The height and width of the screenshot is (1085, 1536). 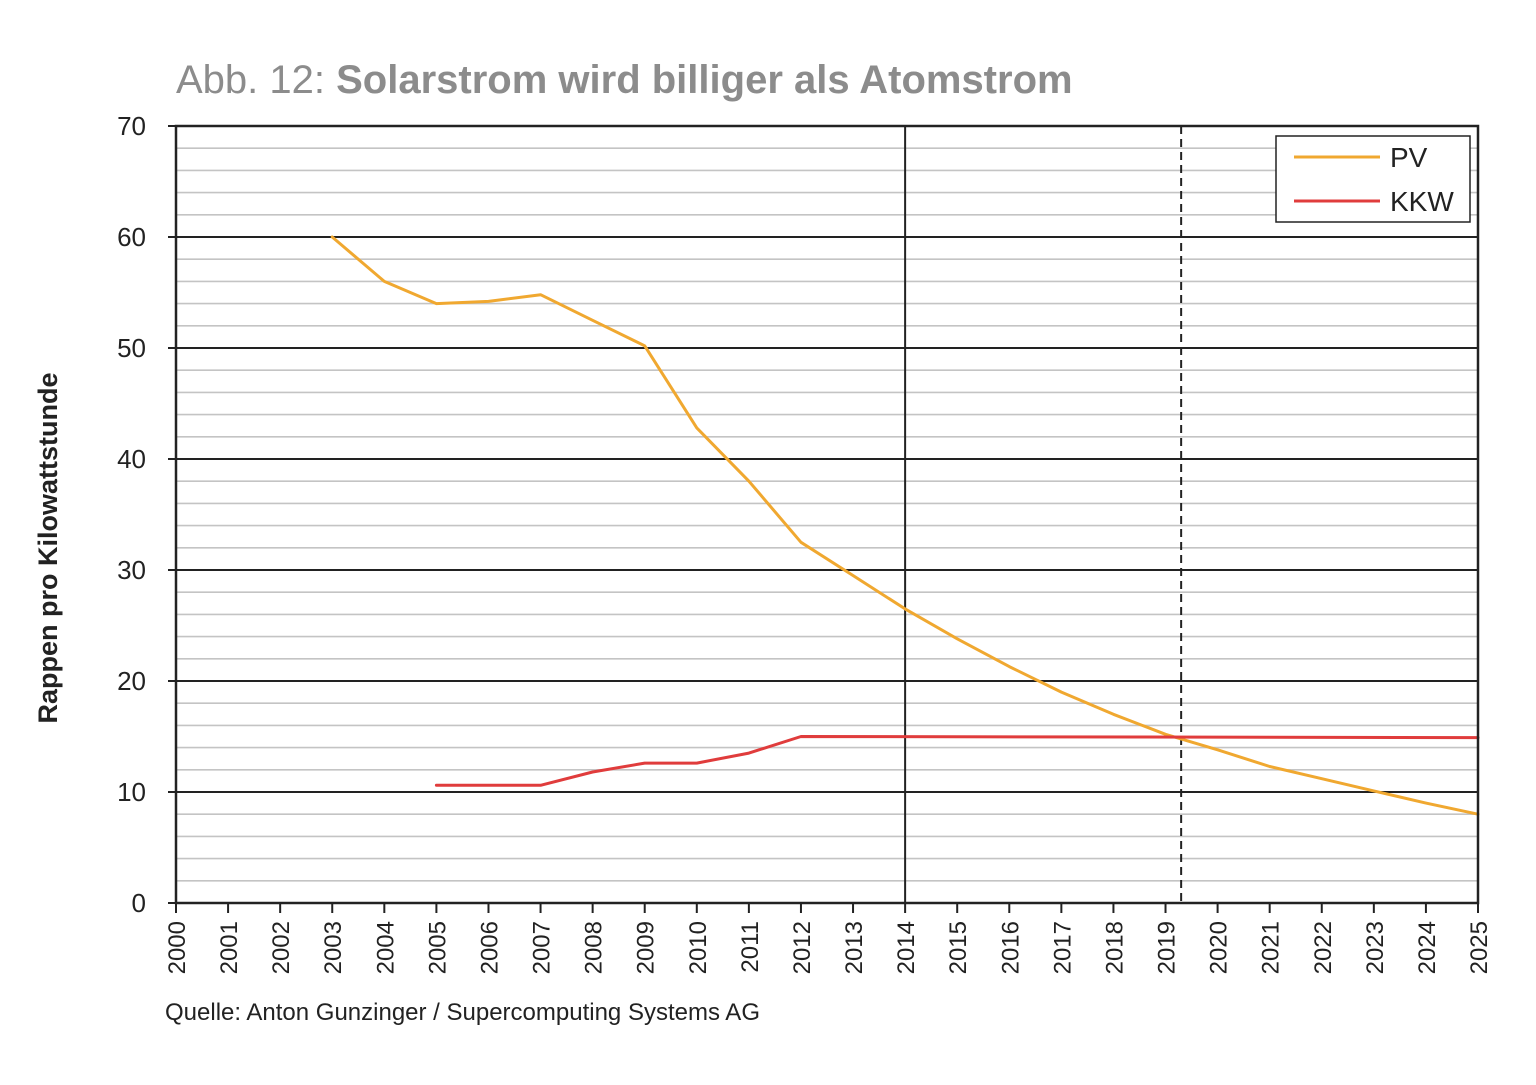 I want to click on x-tick-label: 2017, so click(x=1062, y=947).